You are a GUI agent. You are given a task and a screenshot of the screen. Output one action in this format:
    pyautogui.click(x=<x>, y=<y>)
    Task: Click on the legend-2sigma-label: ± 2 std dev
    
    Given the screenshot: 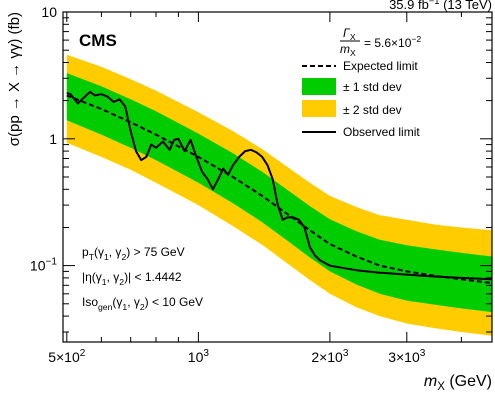 What is the action you would take?
    pyautogui.click(x=372, y=110)
    